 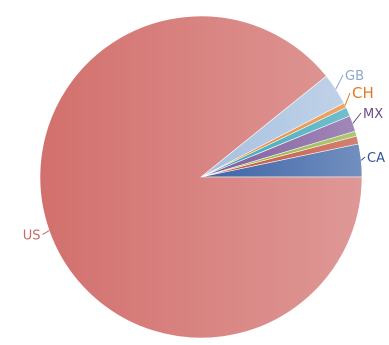 I want to click on slice-label-mx: MX, so click(x=373, y=114).